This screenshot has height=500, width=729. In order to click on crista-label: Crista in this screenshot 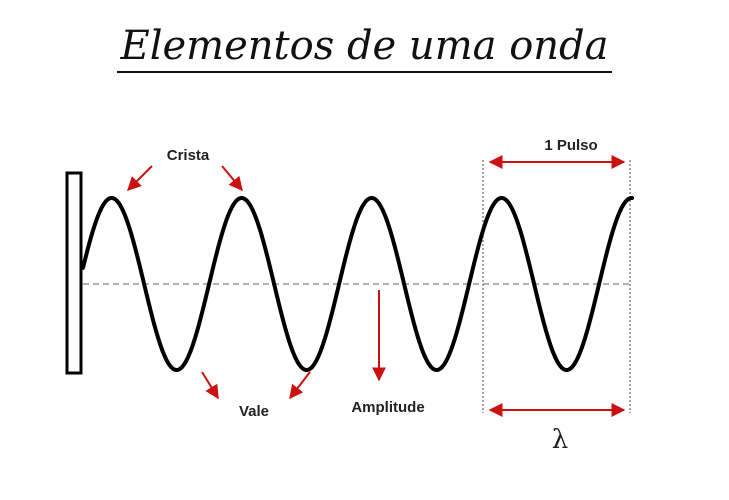, I will do `click(188, 155)`.